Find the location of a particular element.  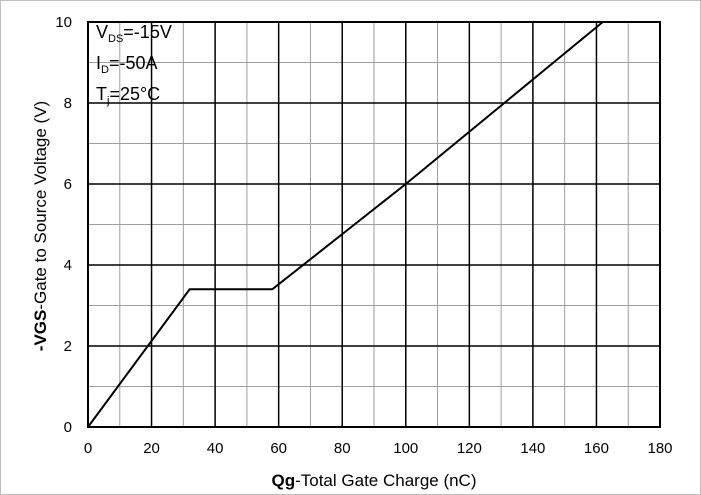

condition-id: ID=-50A is located at coordinates (127, 64).